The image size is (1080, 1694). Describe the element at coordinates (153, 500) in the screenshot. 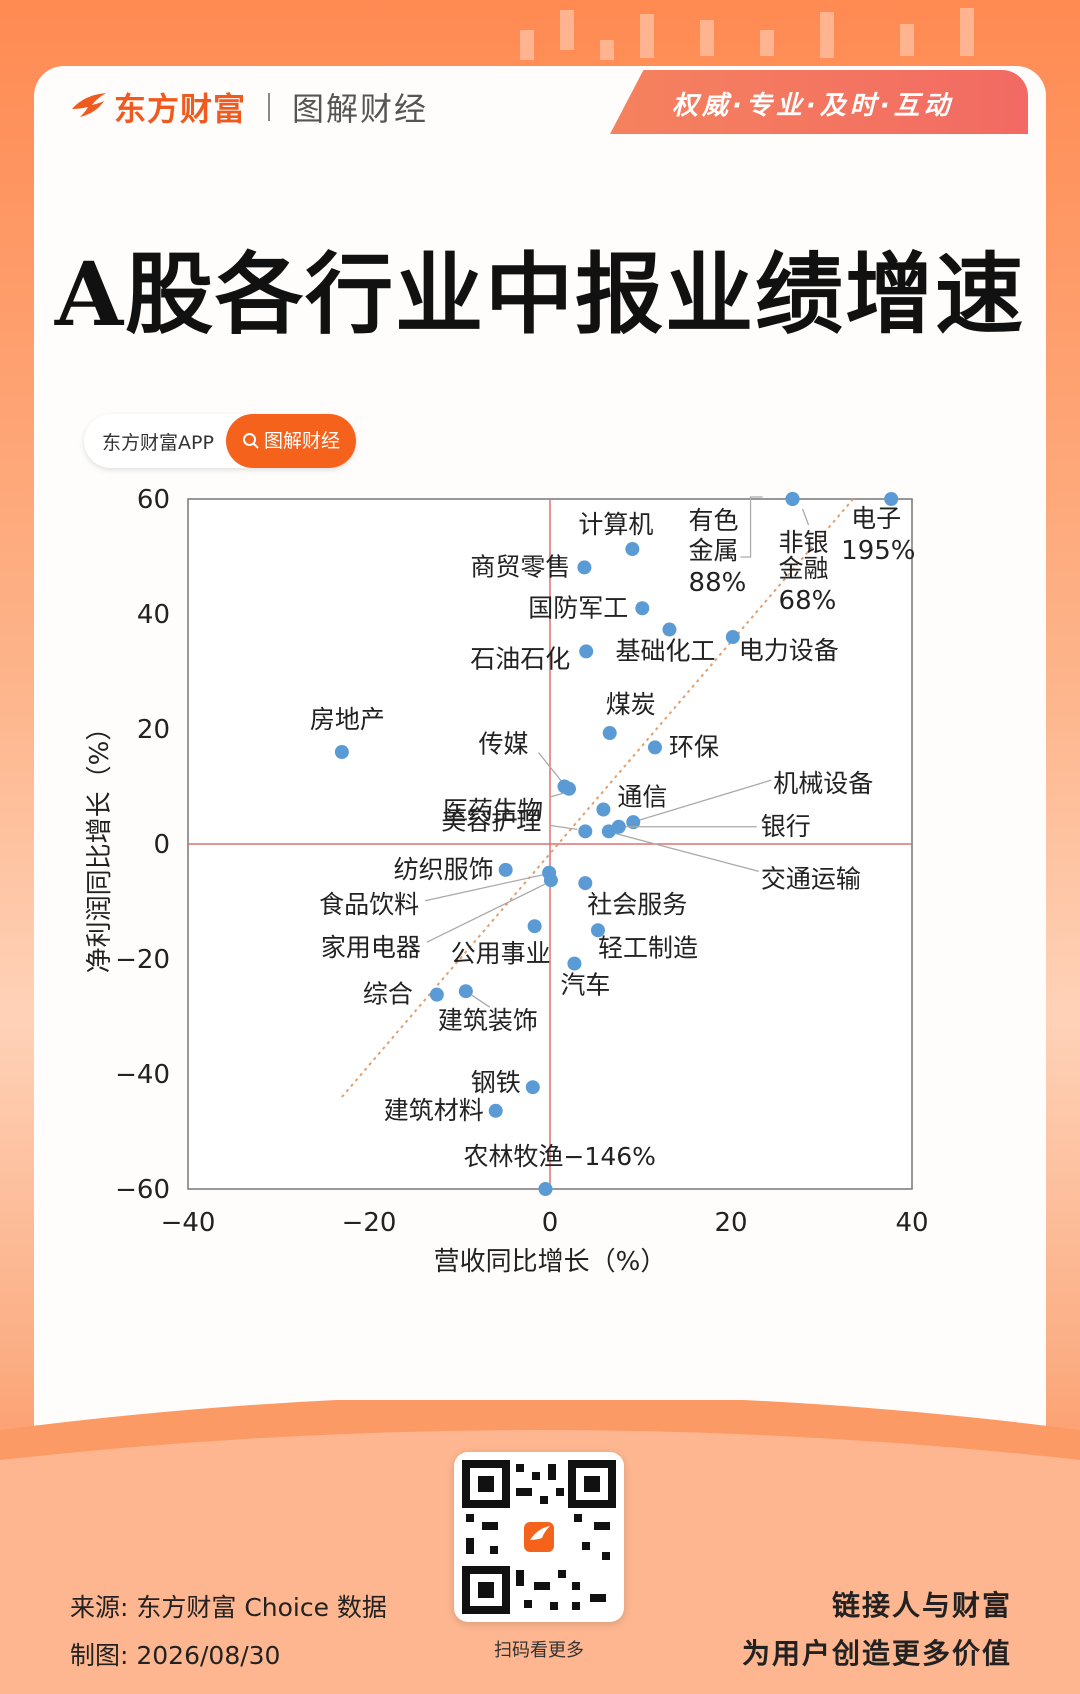

I see `y-tick-label: 60` at that location.